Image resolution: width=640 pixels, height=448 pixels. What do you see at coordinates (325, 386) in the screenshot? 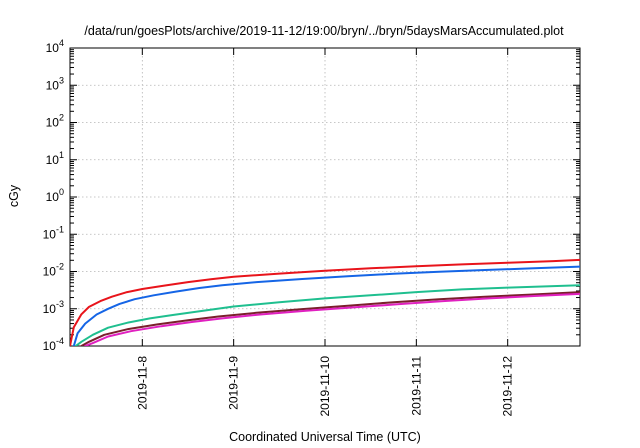
I see `x-tick-label: 2019-11-10` at bounding box center [325, 386].